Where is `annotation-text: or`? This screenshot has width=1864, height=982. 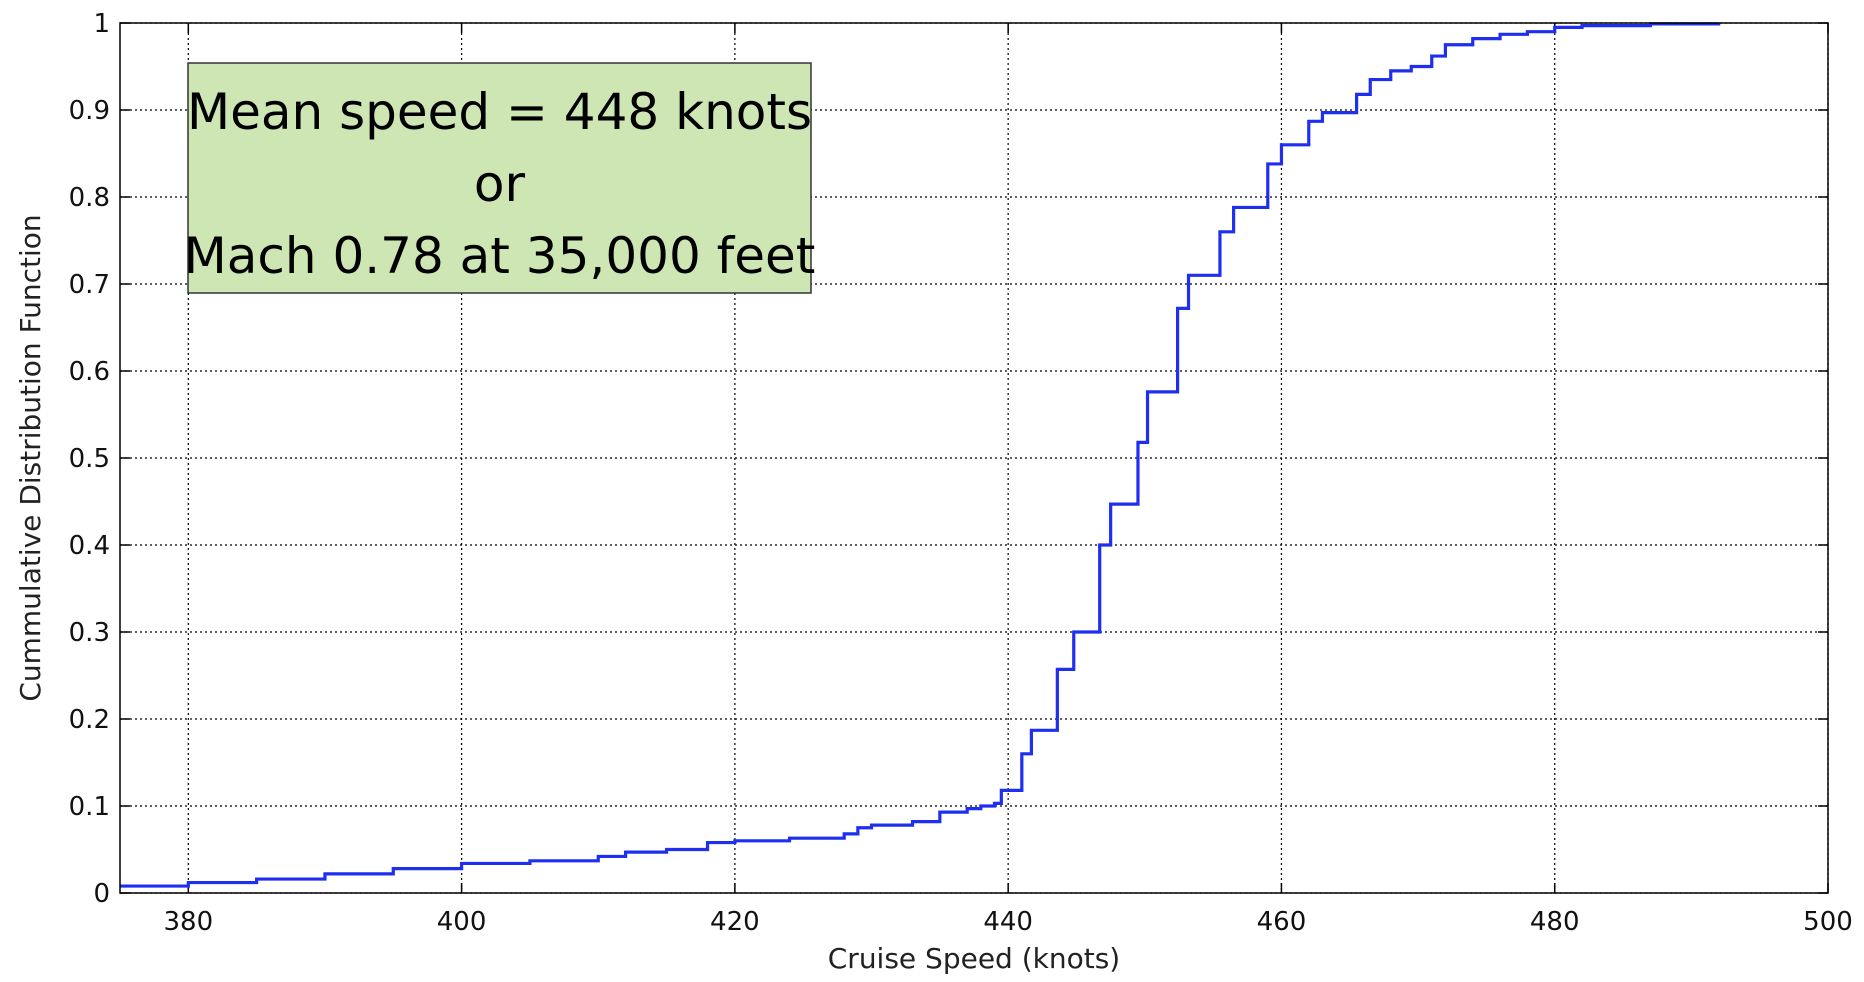
annotation-text: or is located at coordinates (500, 184).